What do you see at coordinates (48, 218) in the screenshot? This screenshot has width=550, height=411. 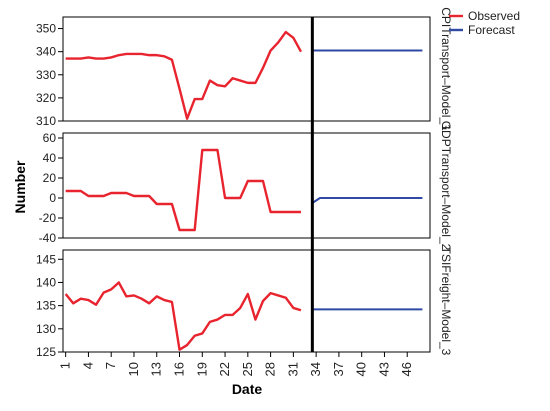 I see `y-tick-label: -20` at bounding box center [48, 218].